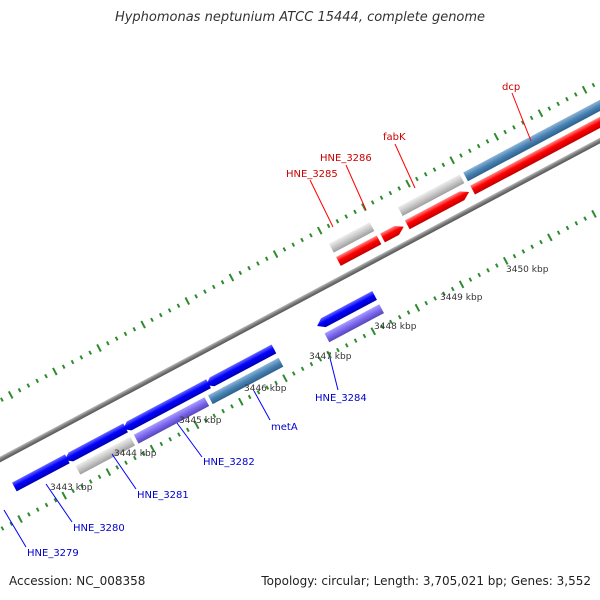 The image size is (600, 600). I want to click on gene-label-hne-3281: HNE_3281, so click(163, 495).